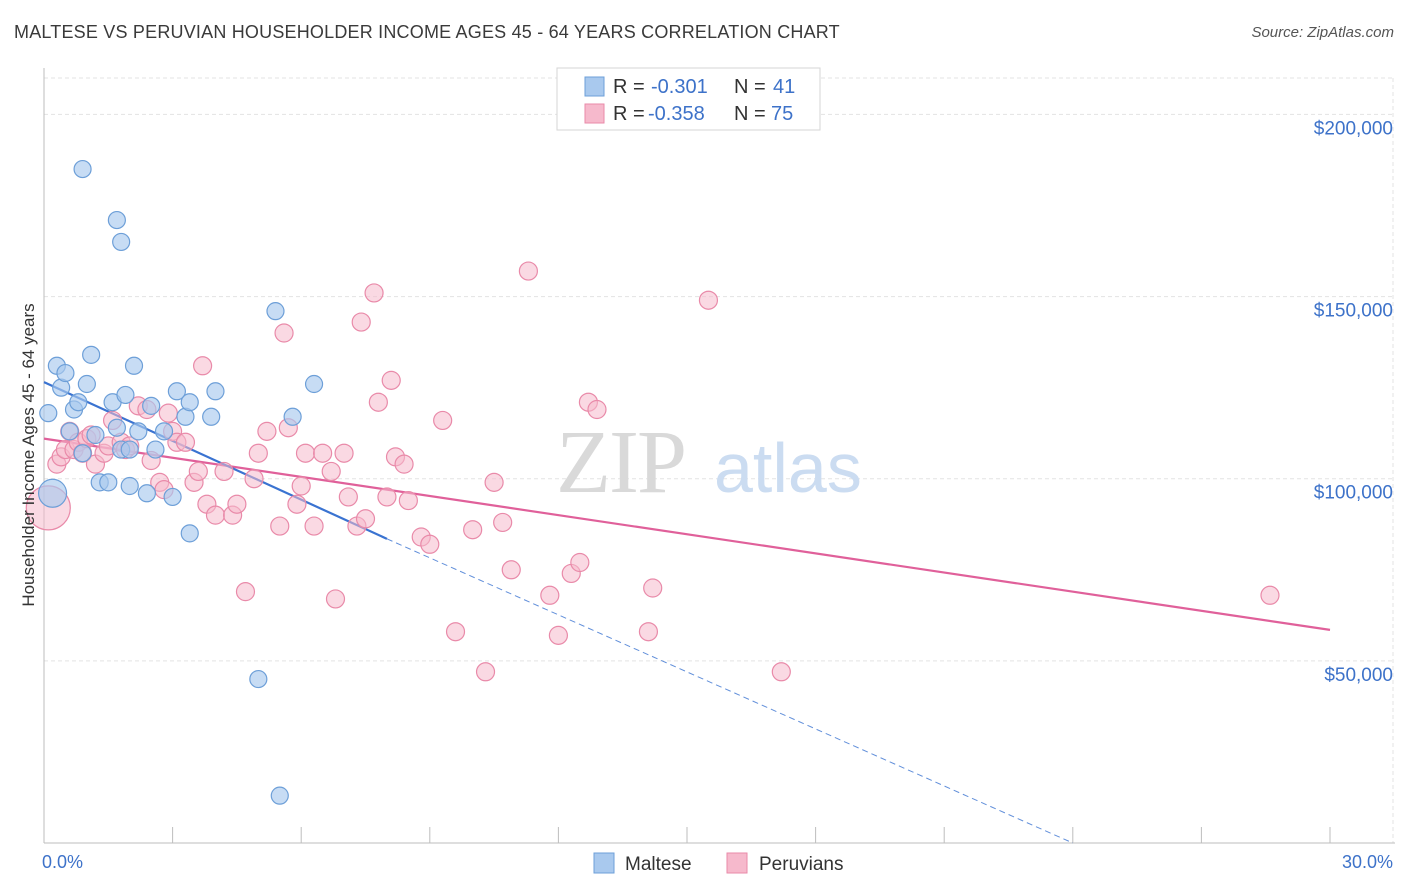  What do you see at coordinates (737, 863) in the screenshot?
I see `bottom-legend-swatch-peruvians` at bounding box center [737, 863].